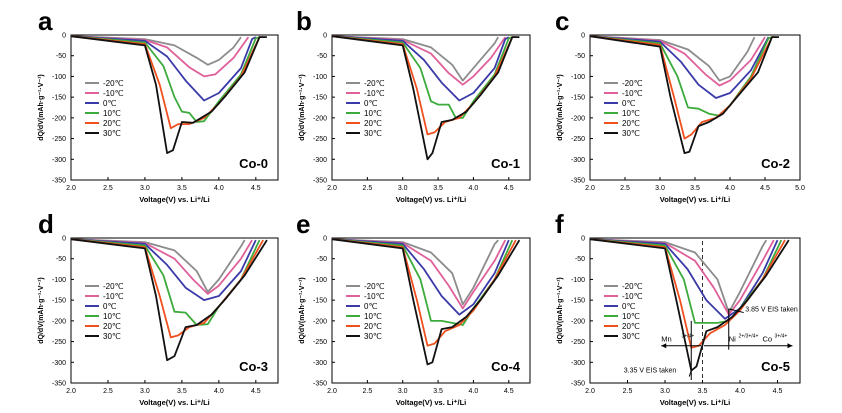 The height and width of the screenshot is (413, 842). What do you see at coordinates (749, 337) in the screenshot?
I see `annotation-ni-sup: 2+/3+/4+` at bounding box center [749, 337].